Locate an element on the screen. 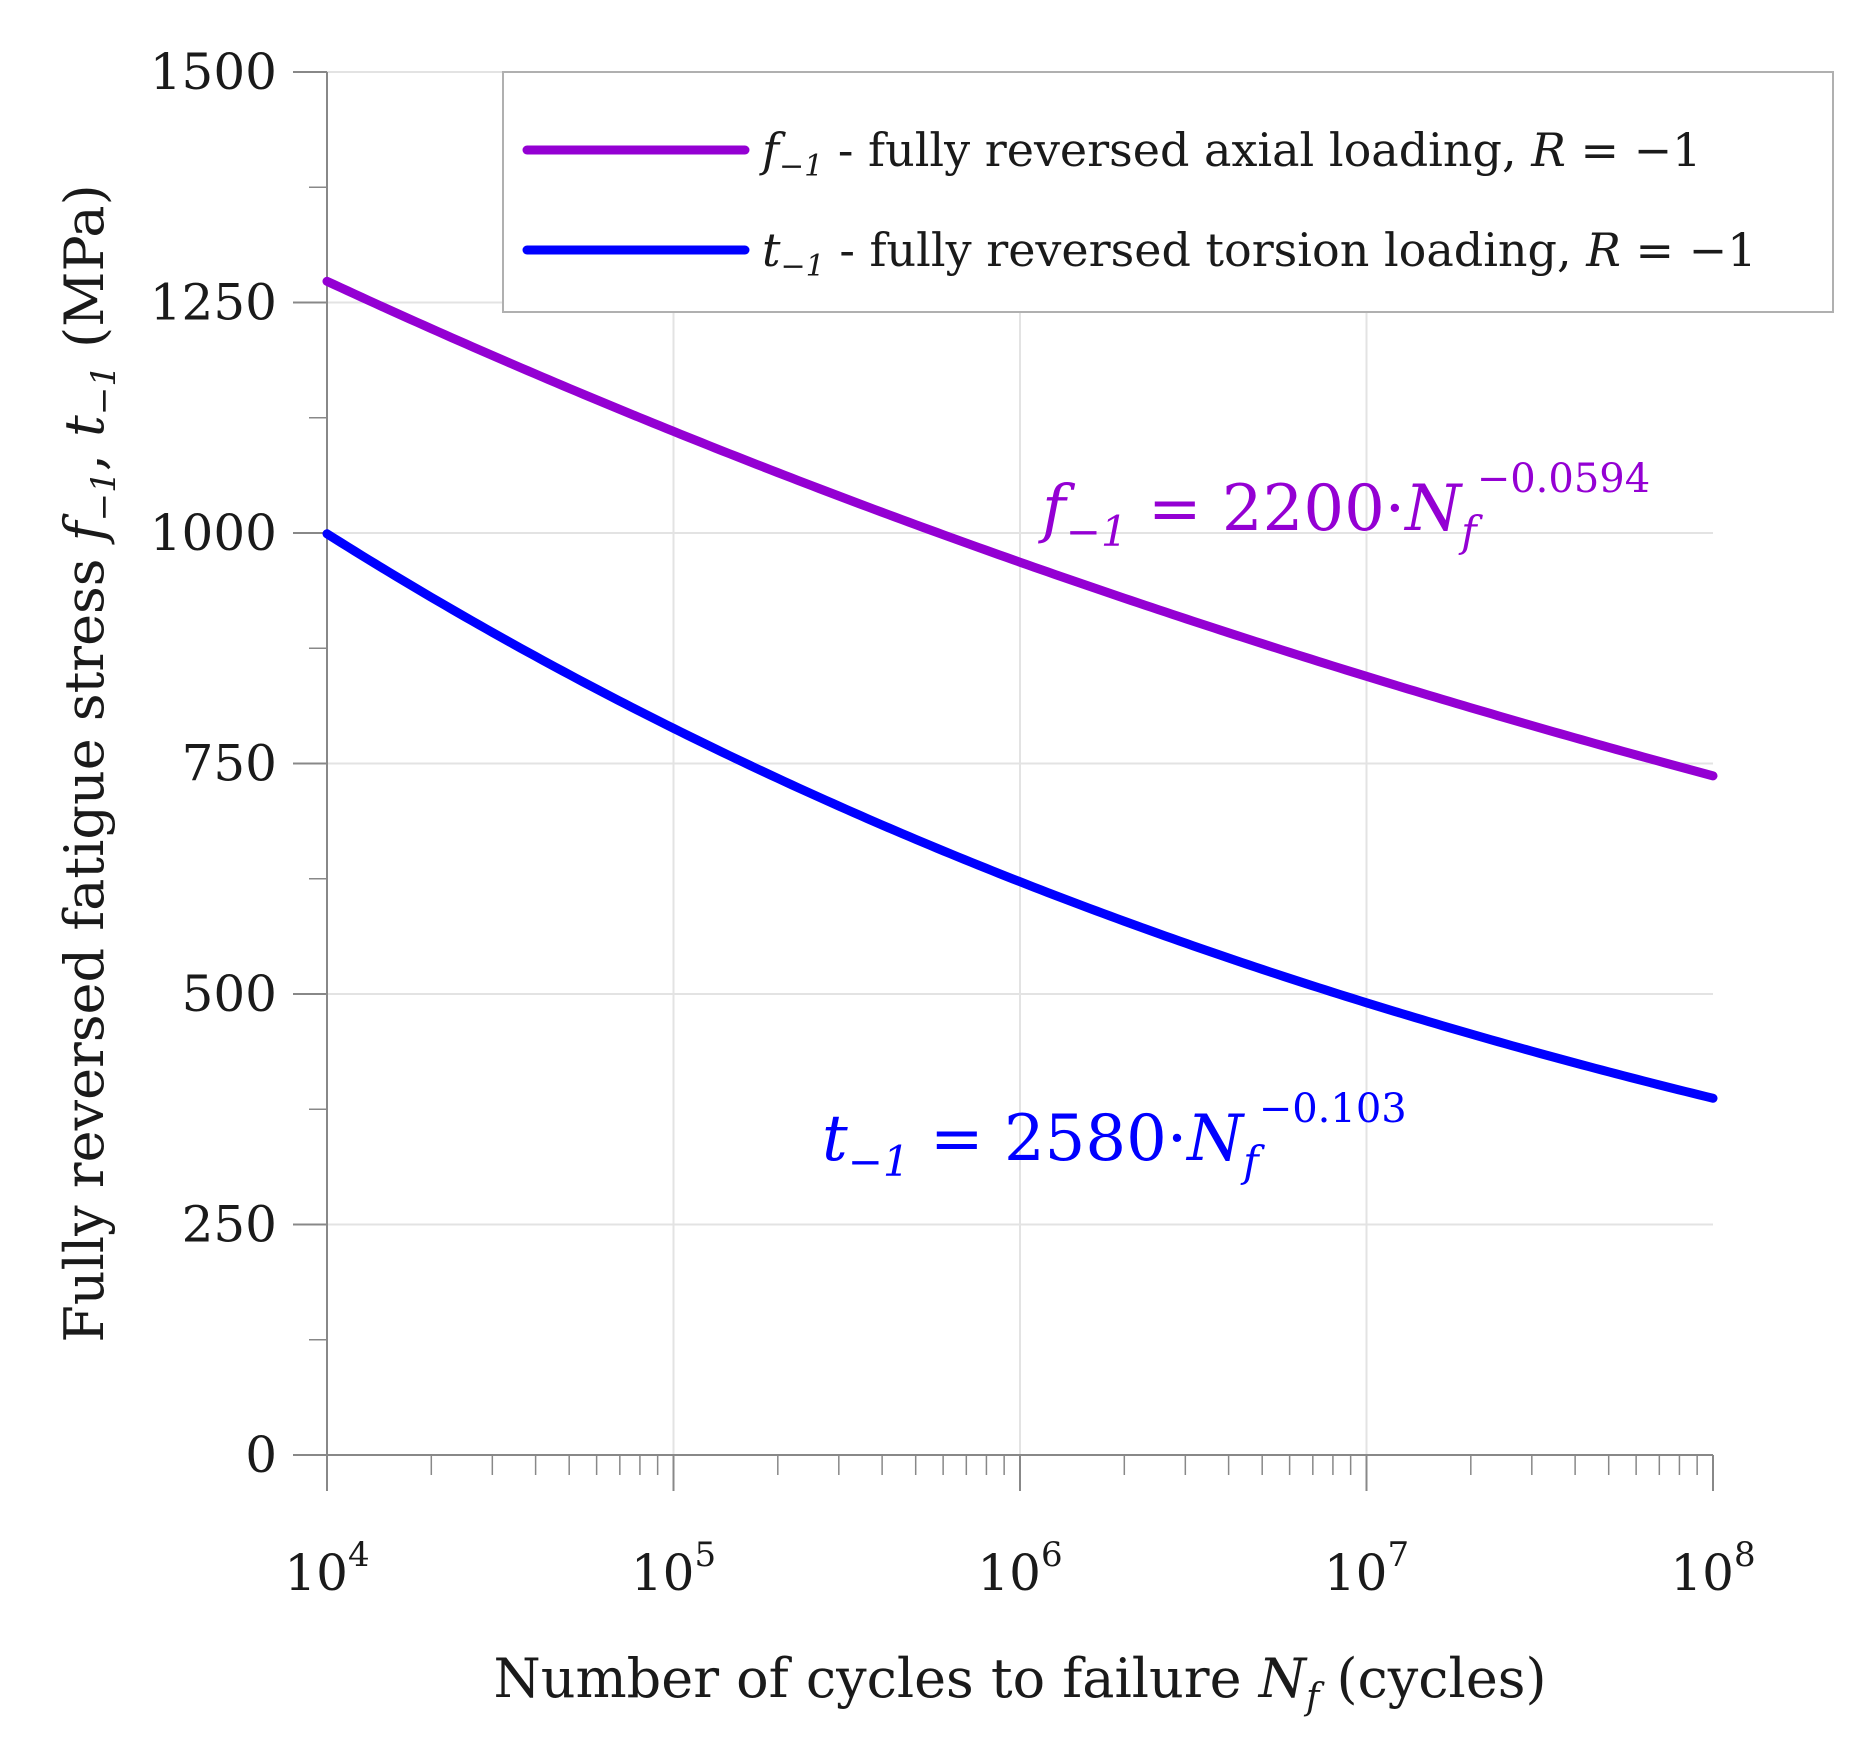 The height and width of the screenshot is (1740, 1874). x-tick-exponent: 8 is located at coordinates (1745, 1555).